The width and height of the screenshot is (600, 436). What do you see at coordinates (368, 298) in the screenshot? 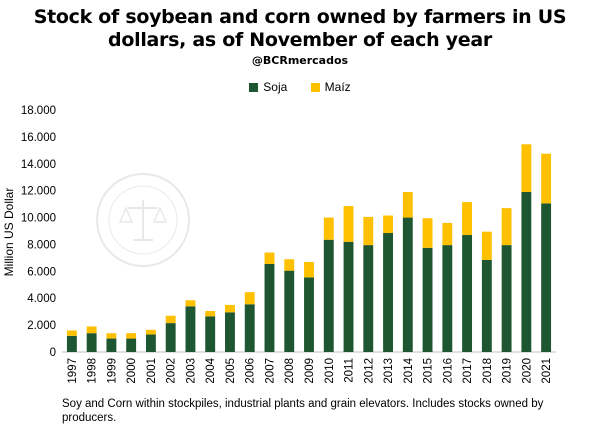
I see `bar-soja-2012` at bounding box center [368, 298].